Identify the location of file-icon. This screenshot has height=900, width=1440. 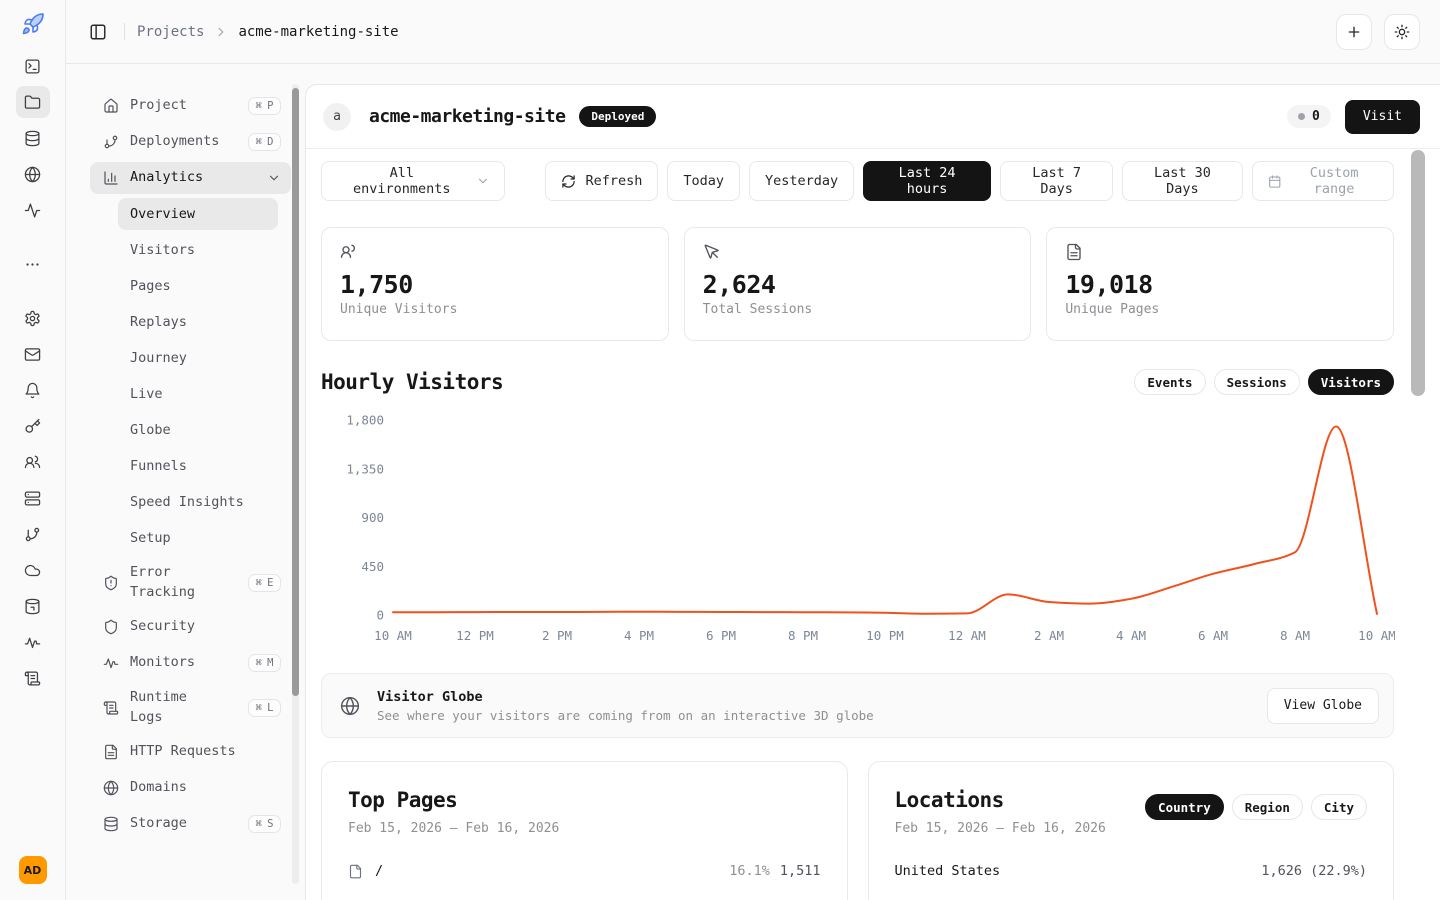
(355, 871).